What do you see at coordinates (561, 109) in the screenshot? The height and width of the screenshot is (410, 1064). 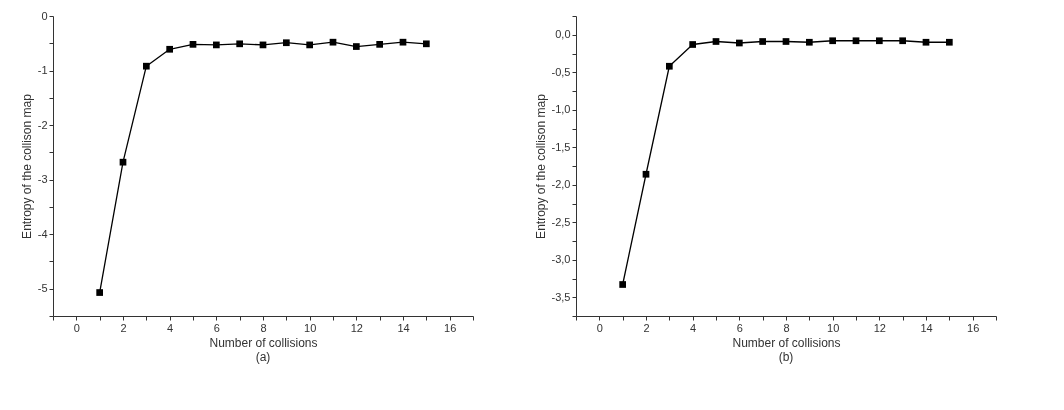 I see `y-tick-label: -1,0` at bounding box center [561, 109].